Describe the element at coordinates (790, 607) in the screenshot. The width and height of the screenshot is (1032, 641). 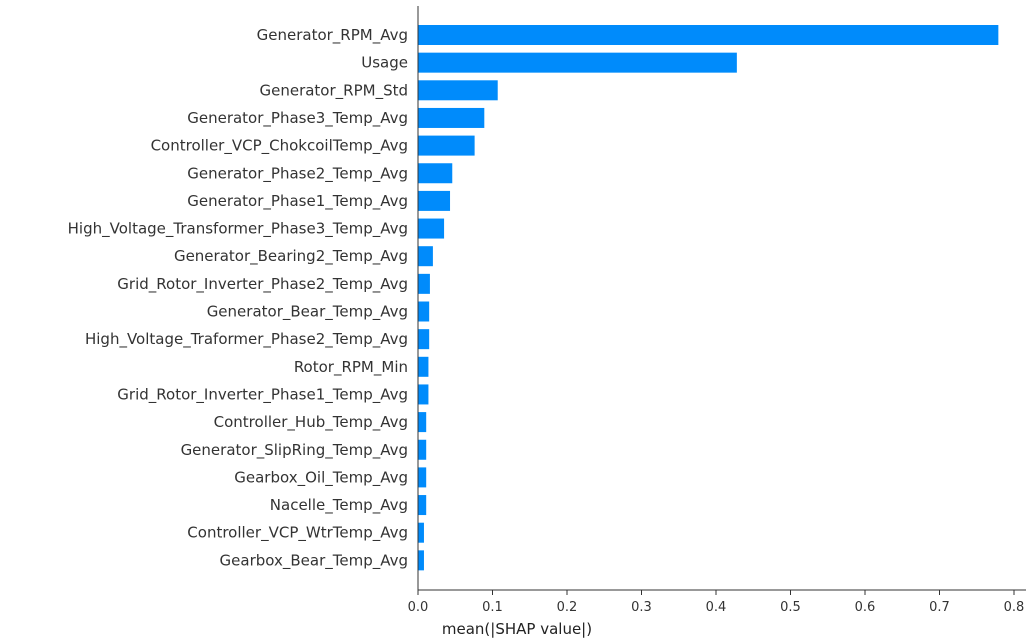
I see `x-tick-label: 0.5` at that location.